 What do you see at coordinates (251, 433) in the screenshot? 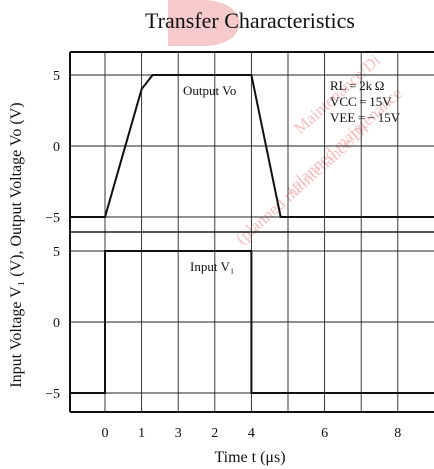
I see `x-tick-label: 4` at bounding box center [251, 433].